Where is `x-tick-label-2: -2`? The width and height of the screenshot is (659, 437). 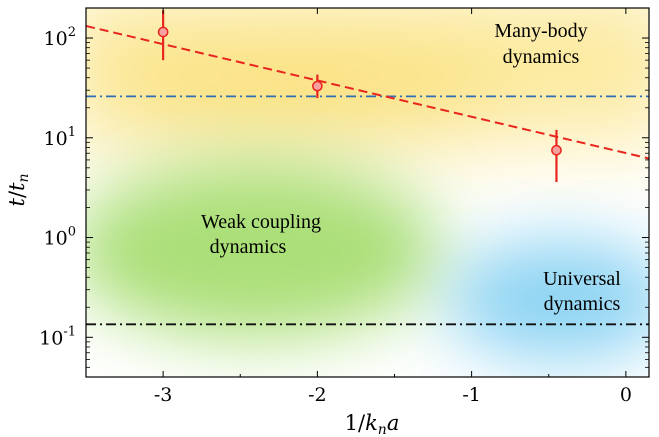
x-tick-label-2: -2 is located at coordinates (317, 395).